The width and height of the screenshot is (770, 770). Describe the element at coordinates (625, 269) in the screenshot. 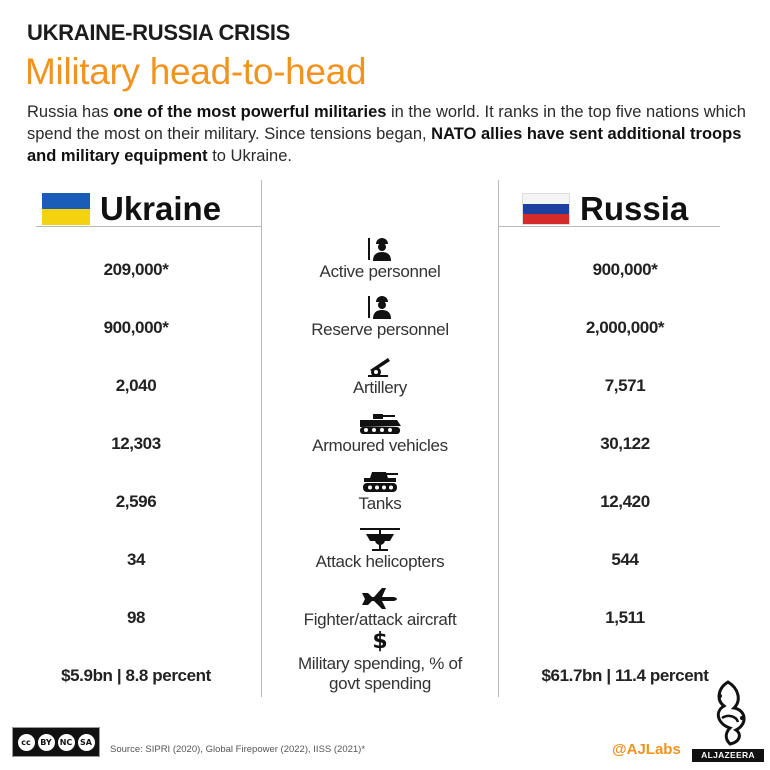

I see `russia-value: 900,000*` at that location.